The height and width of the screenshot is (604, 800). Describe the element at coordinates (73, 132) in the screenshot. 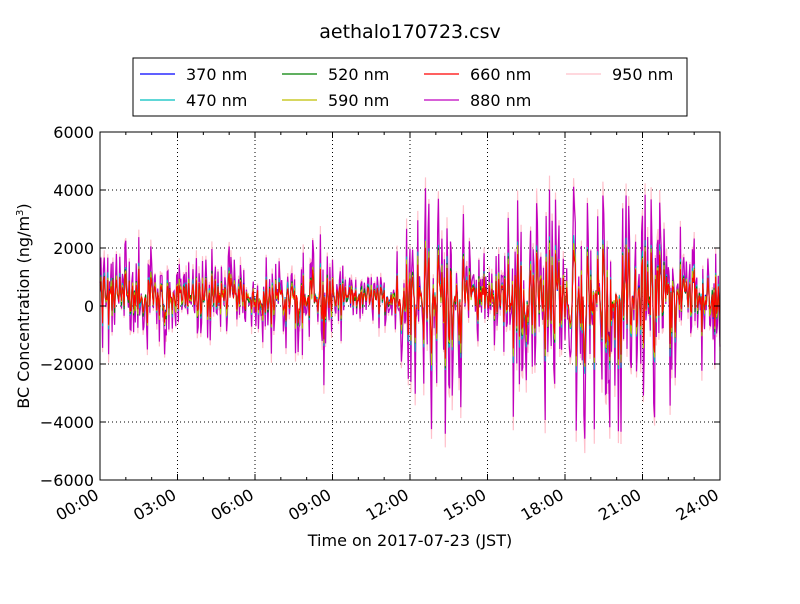

I see `y-tick-label: 6000` at that location.